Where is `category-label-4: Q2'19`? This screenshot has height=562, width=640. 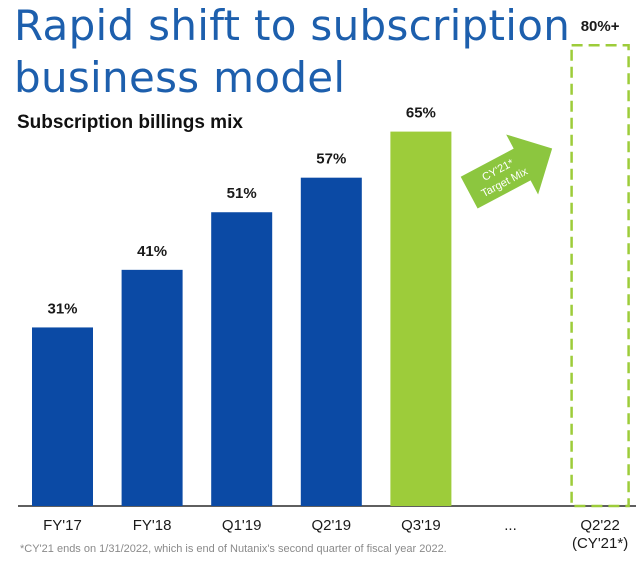 category-label-4: Q2'19 is located at coordinates (332, 525).